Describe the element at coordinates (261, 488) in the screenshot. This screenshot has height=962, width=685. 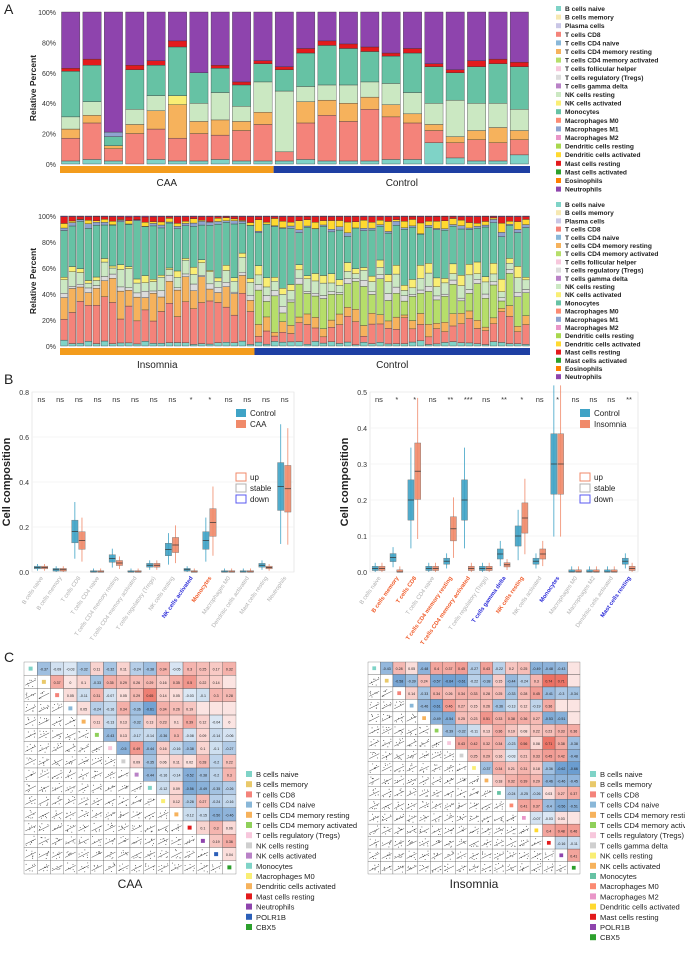
I see `legend-label-stable: stable` at that location.